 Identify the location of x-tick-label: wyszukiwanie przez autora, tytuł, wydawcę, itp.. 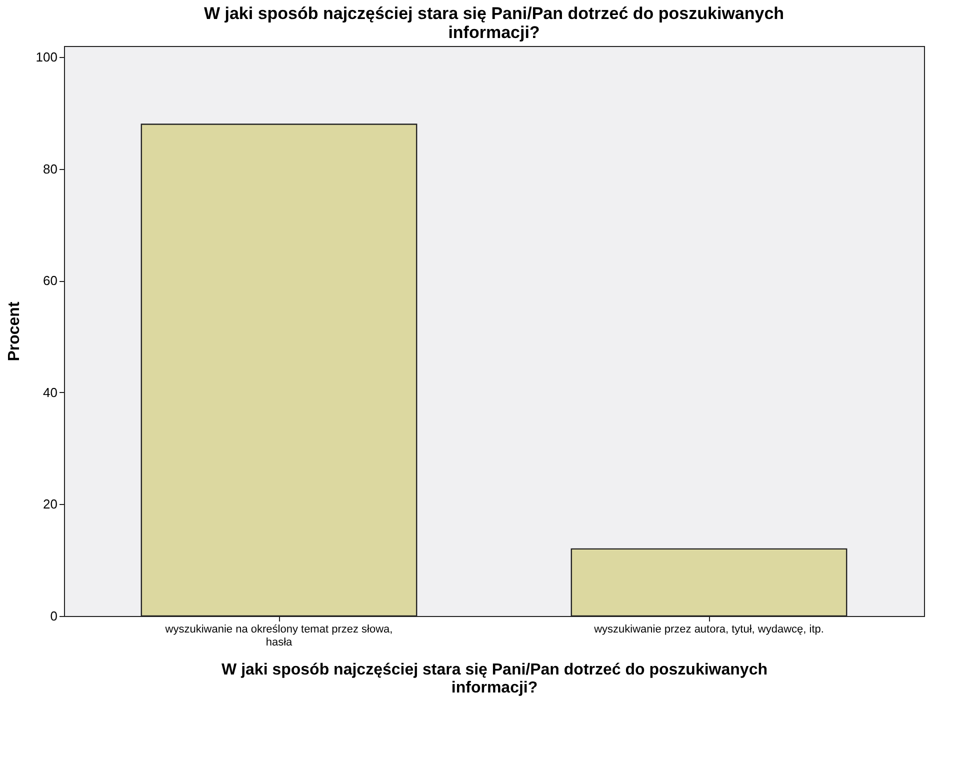
(708, 630).